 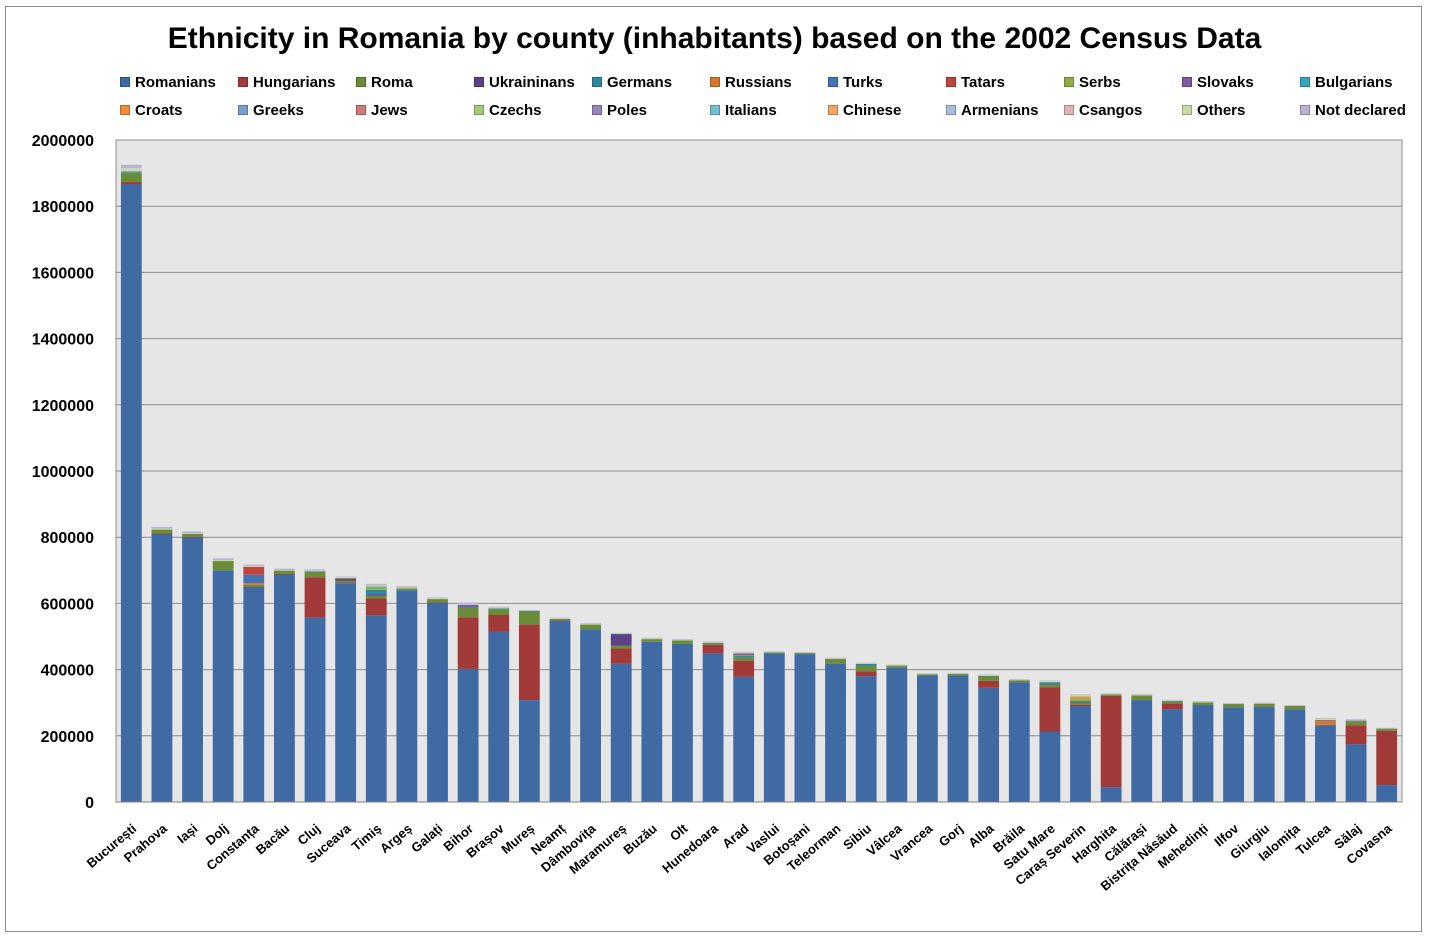 I want to click on bar-stack-prahova, so click(x=162, y=664).